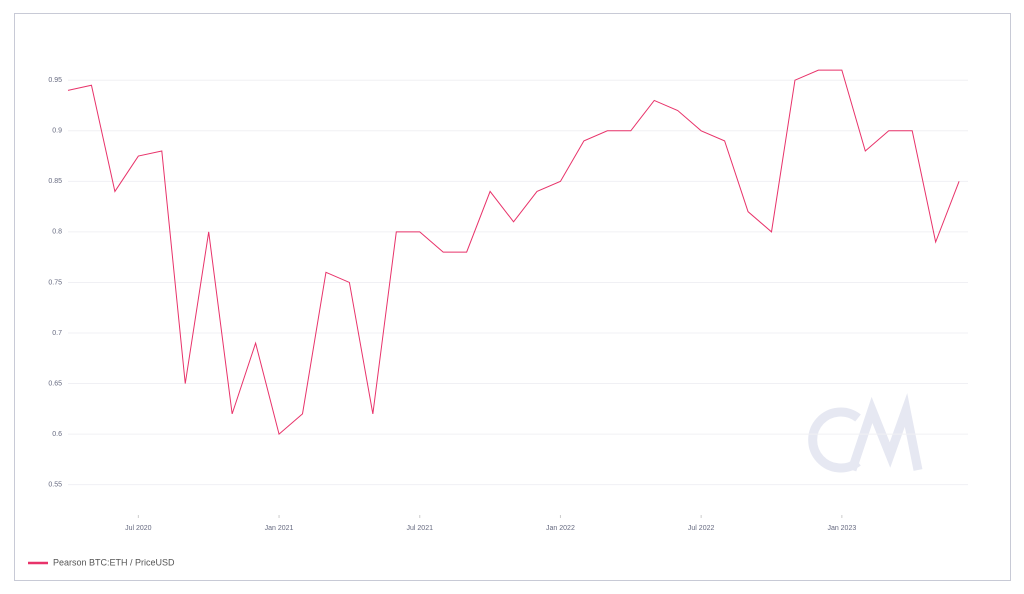 This screenshot has height=594, width=1024. Describe the element at coordinates (57, 232) in the screenshot. I see `y-tick-label: 0.8` at that location.